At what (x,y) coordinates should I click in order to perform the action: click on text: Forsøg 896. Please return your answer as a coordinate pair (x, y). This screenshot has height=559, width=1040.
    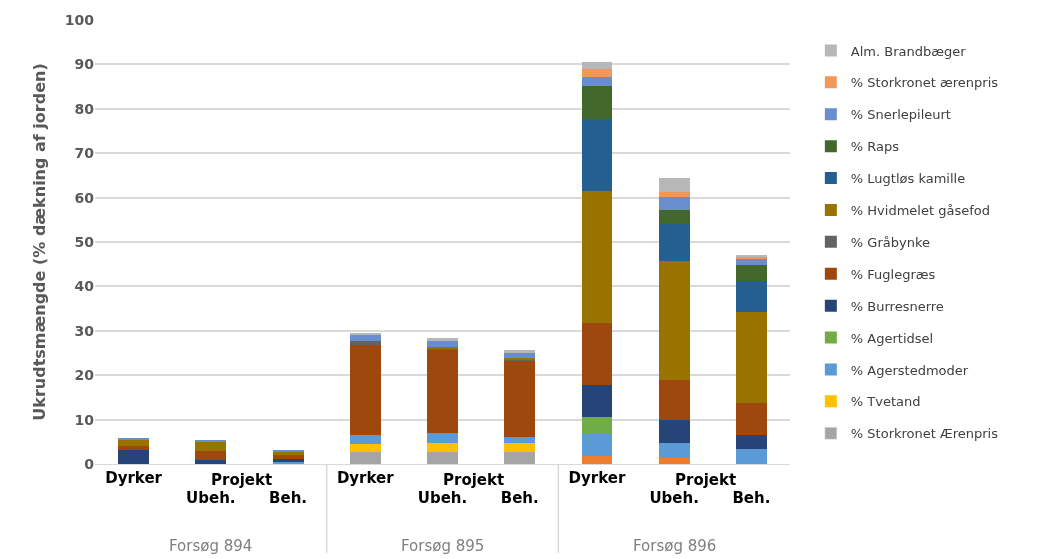
    Looking at the image, I should click on (675, 546).